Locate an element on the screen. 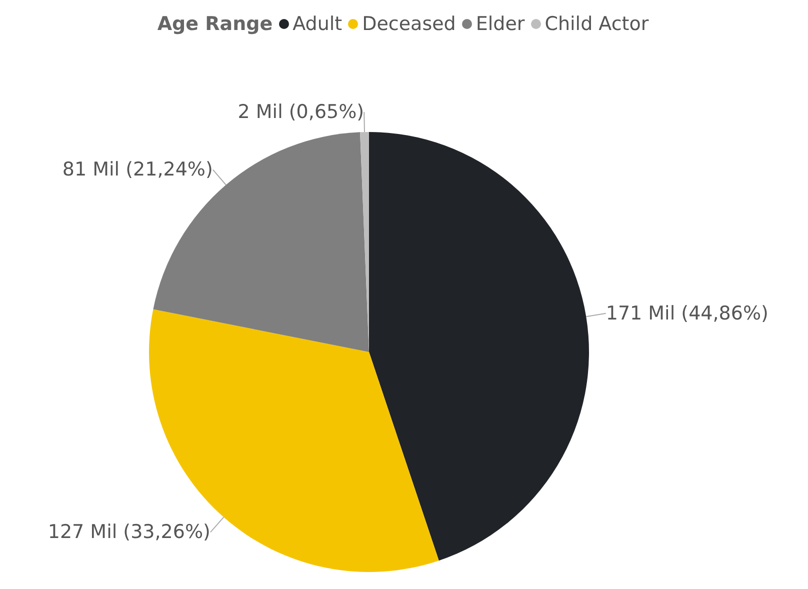  legend-label: Elder is located at coordinates (500, 24).